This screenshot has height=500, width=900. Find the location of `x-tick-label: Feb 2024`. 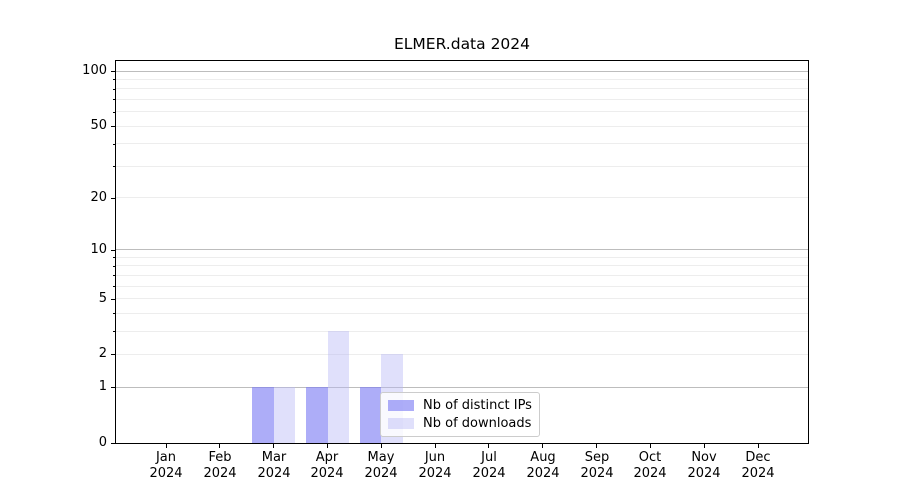

x-tick-label: Feb 2024 is located at coordinates (220, 465).